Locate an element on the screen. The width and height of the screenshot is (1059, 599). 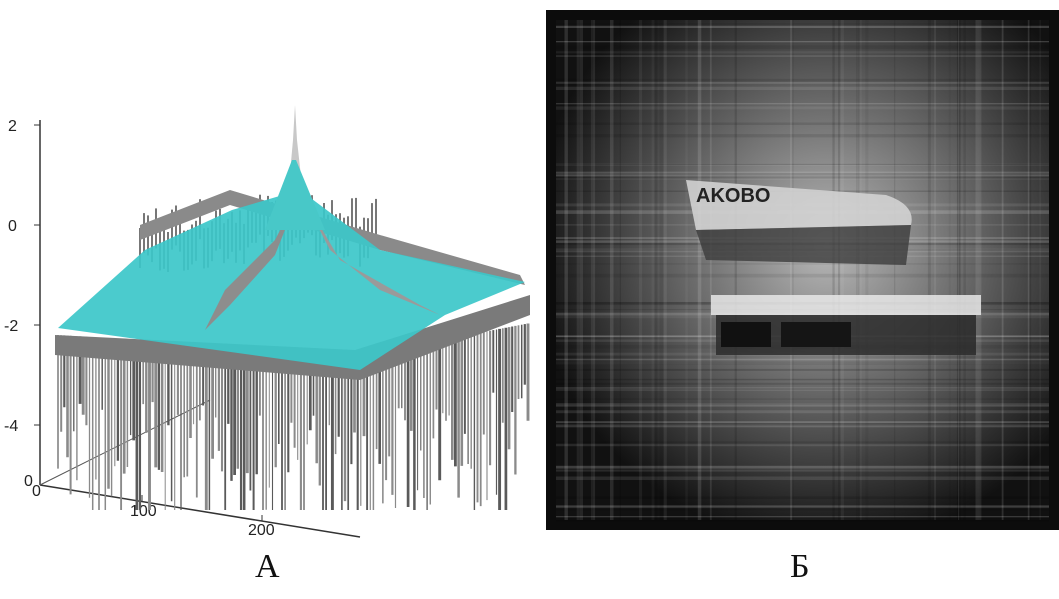
airplane-underside is located at coordinates (803, 245).